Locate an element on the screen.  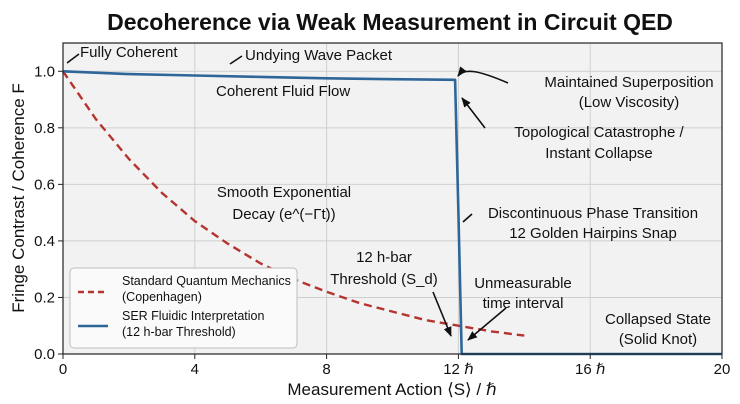
x-tick-label: 4 is located at coordinates (195, 369).